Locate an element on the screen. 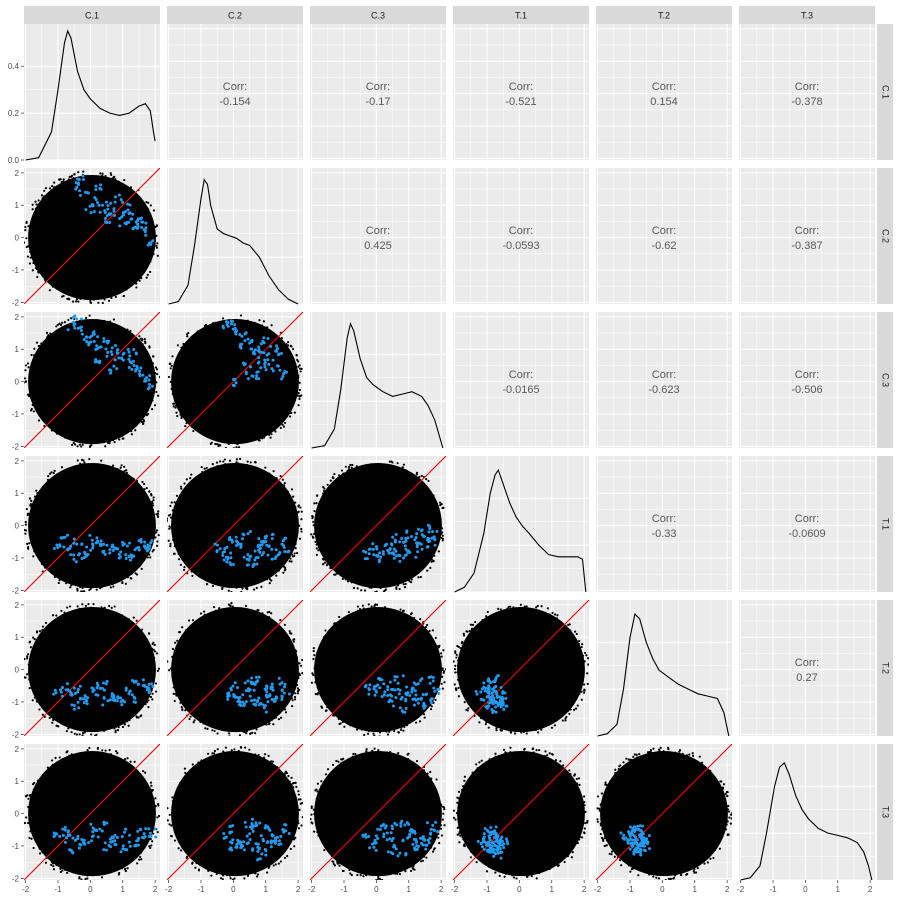  panel-T.2-T.2 is located at coordinates (664, 668).